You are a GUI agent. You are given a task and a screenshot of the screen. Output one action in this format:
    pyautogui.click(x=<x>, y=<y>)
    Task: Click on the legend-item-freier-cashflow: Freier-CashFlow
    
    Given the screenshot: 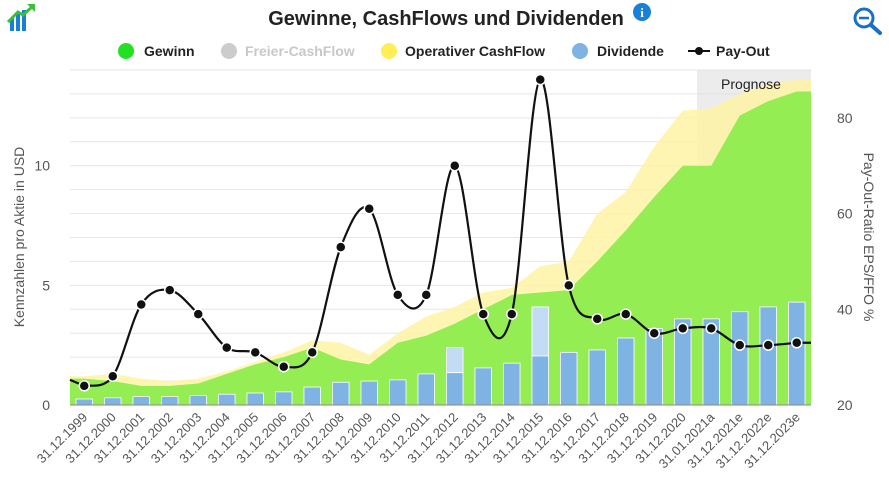 What is the action you would take?
    pyautogui.click(x=288, y=51)
    